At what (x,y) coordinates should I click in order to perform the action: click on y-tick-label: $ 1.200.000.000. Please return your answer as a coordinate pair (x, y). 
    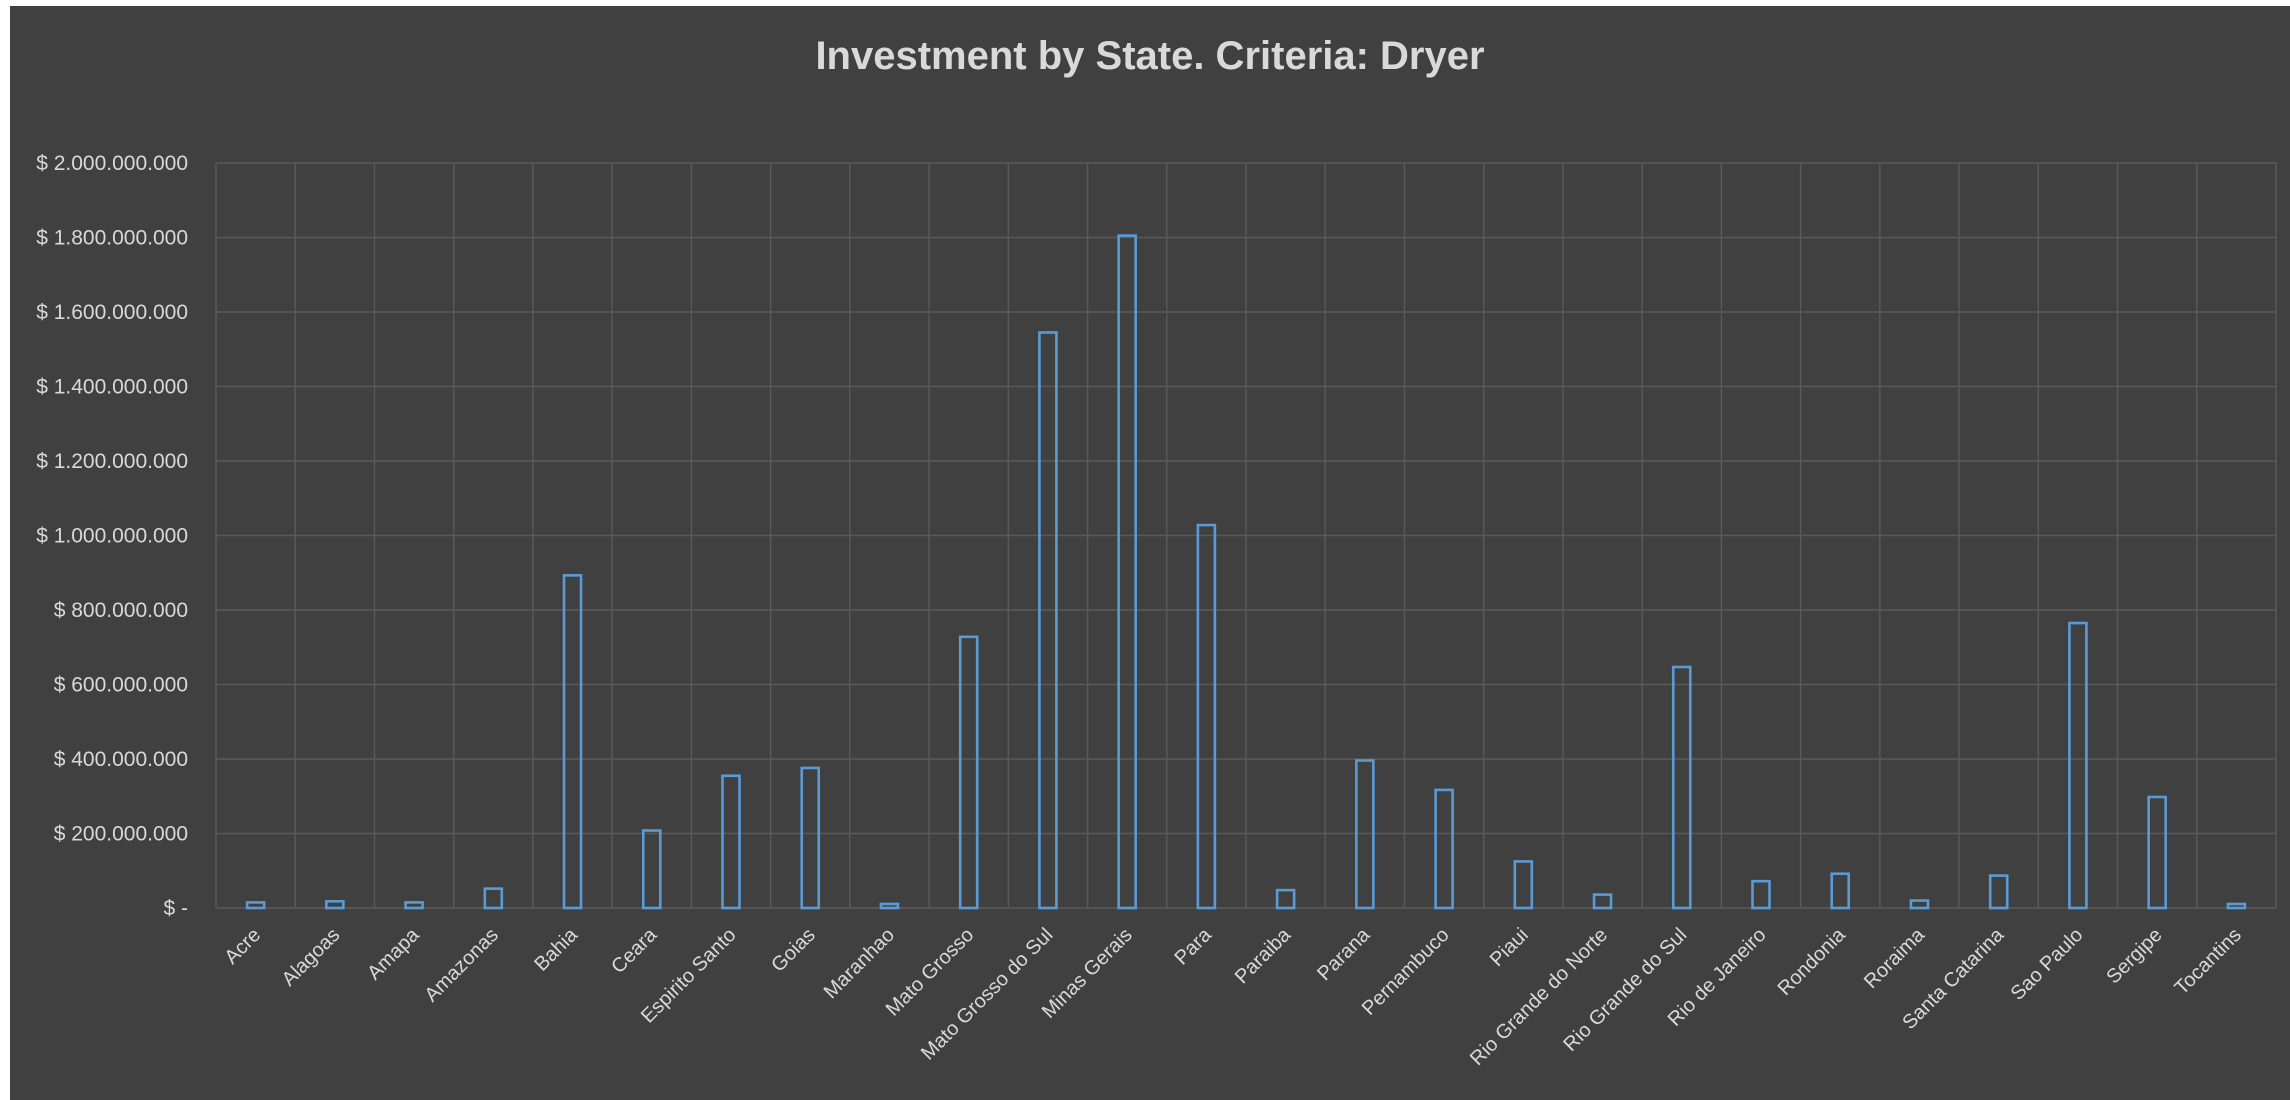
    Looking at the image, I should click on (112, 461).